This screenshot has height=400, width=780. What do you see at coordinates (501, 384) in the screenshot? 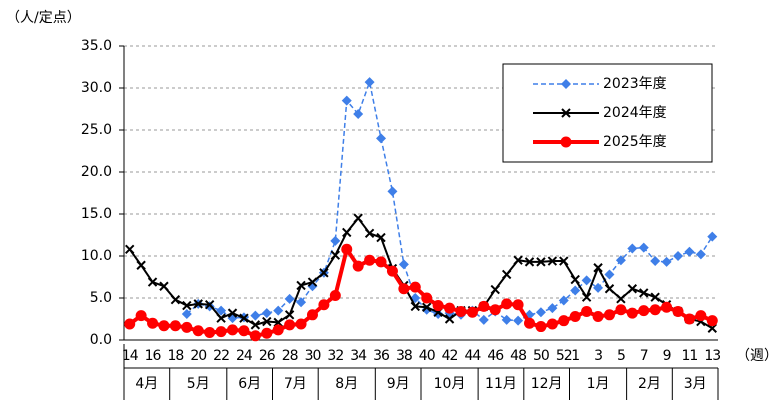
I see `month-label: 11月` at bounding box center [501, 384].